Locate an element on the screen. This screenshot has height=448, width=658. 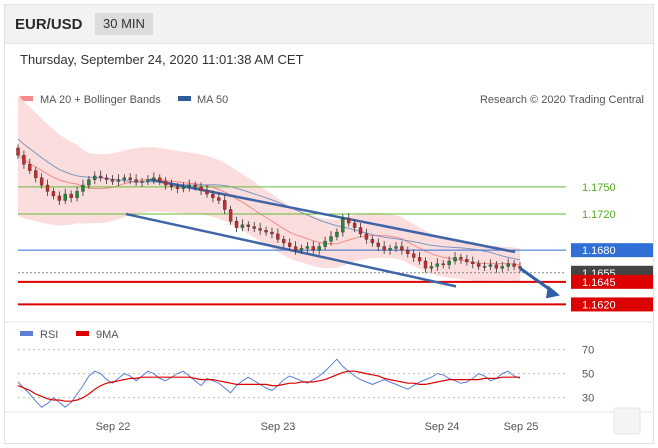
legend-rsi-label: RSI is located at coordinates (49, 335).